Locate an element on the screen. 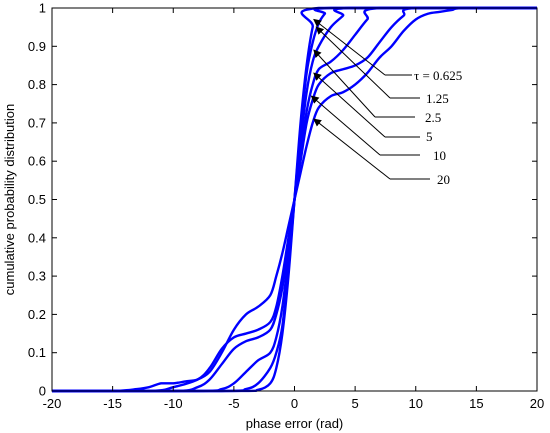  x-tick-label: 10 is located at coordinates (416, 403).